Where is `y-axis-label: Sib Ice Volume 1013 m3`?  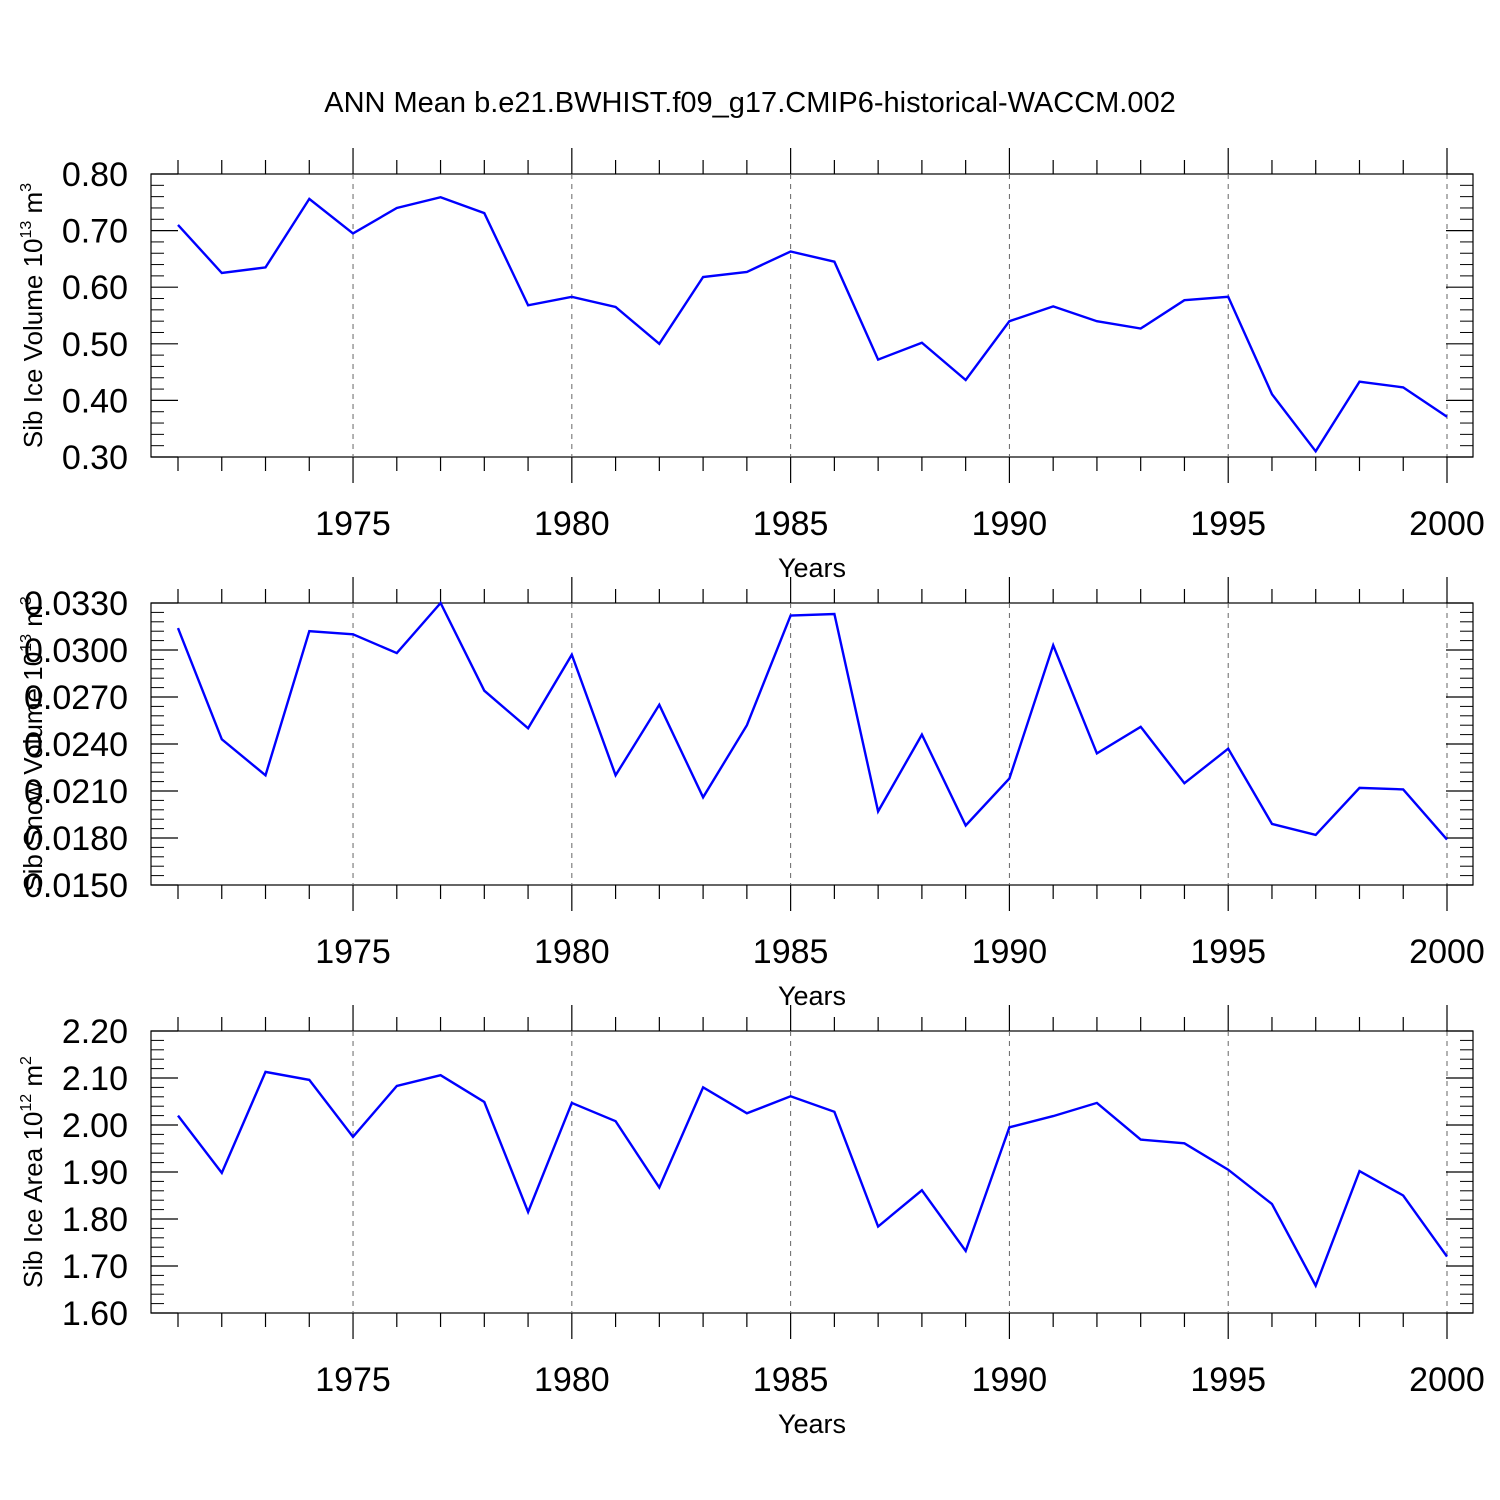
y-axis-label: Sib Ice Volume 1013 m3 is located at coordinates (33, 315).